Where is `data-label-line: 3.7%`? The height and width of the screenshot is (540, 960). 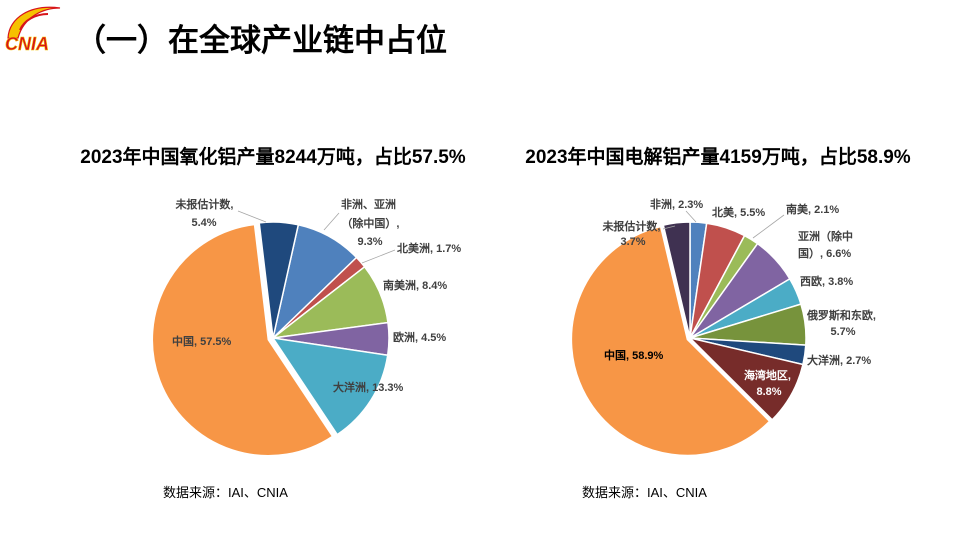 data-label-line: 3.7% is located at coordinates (632, 242).